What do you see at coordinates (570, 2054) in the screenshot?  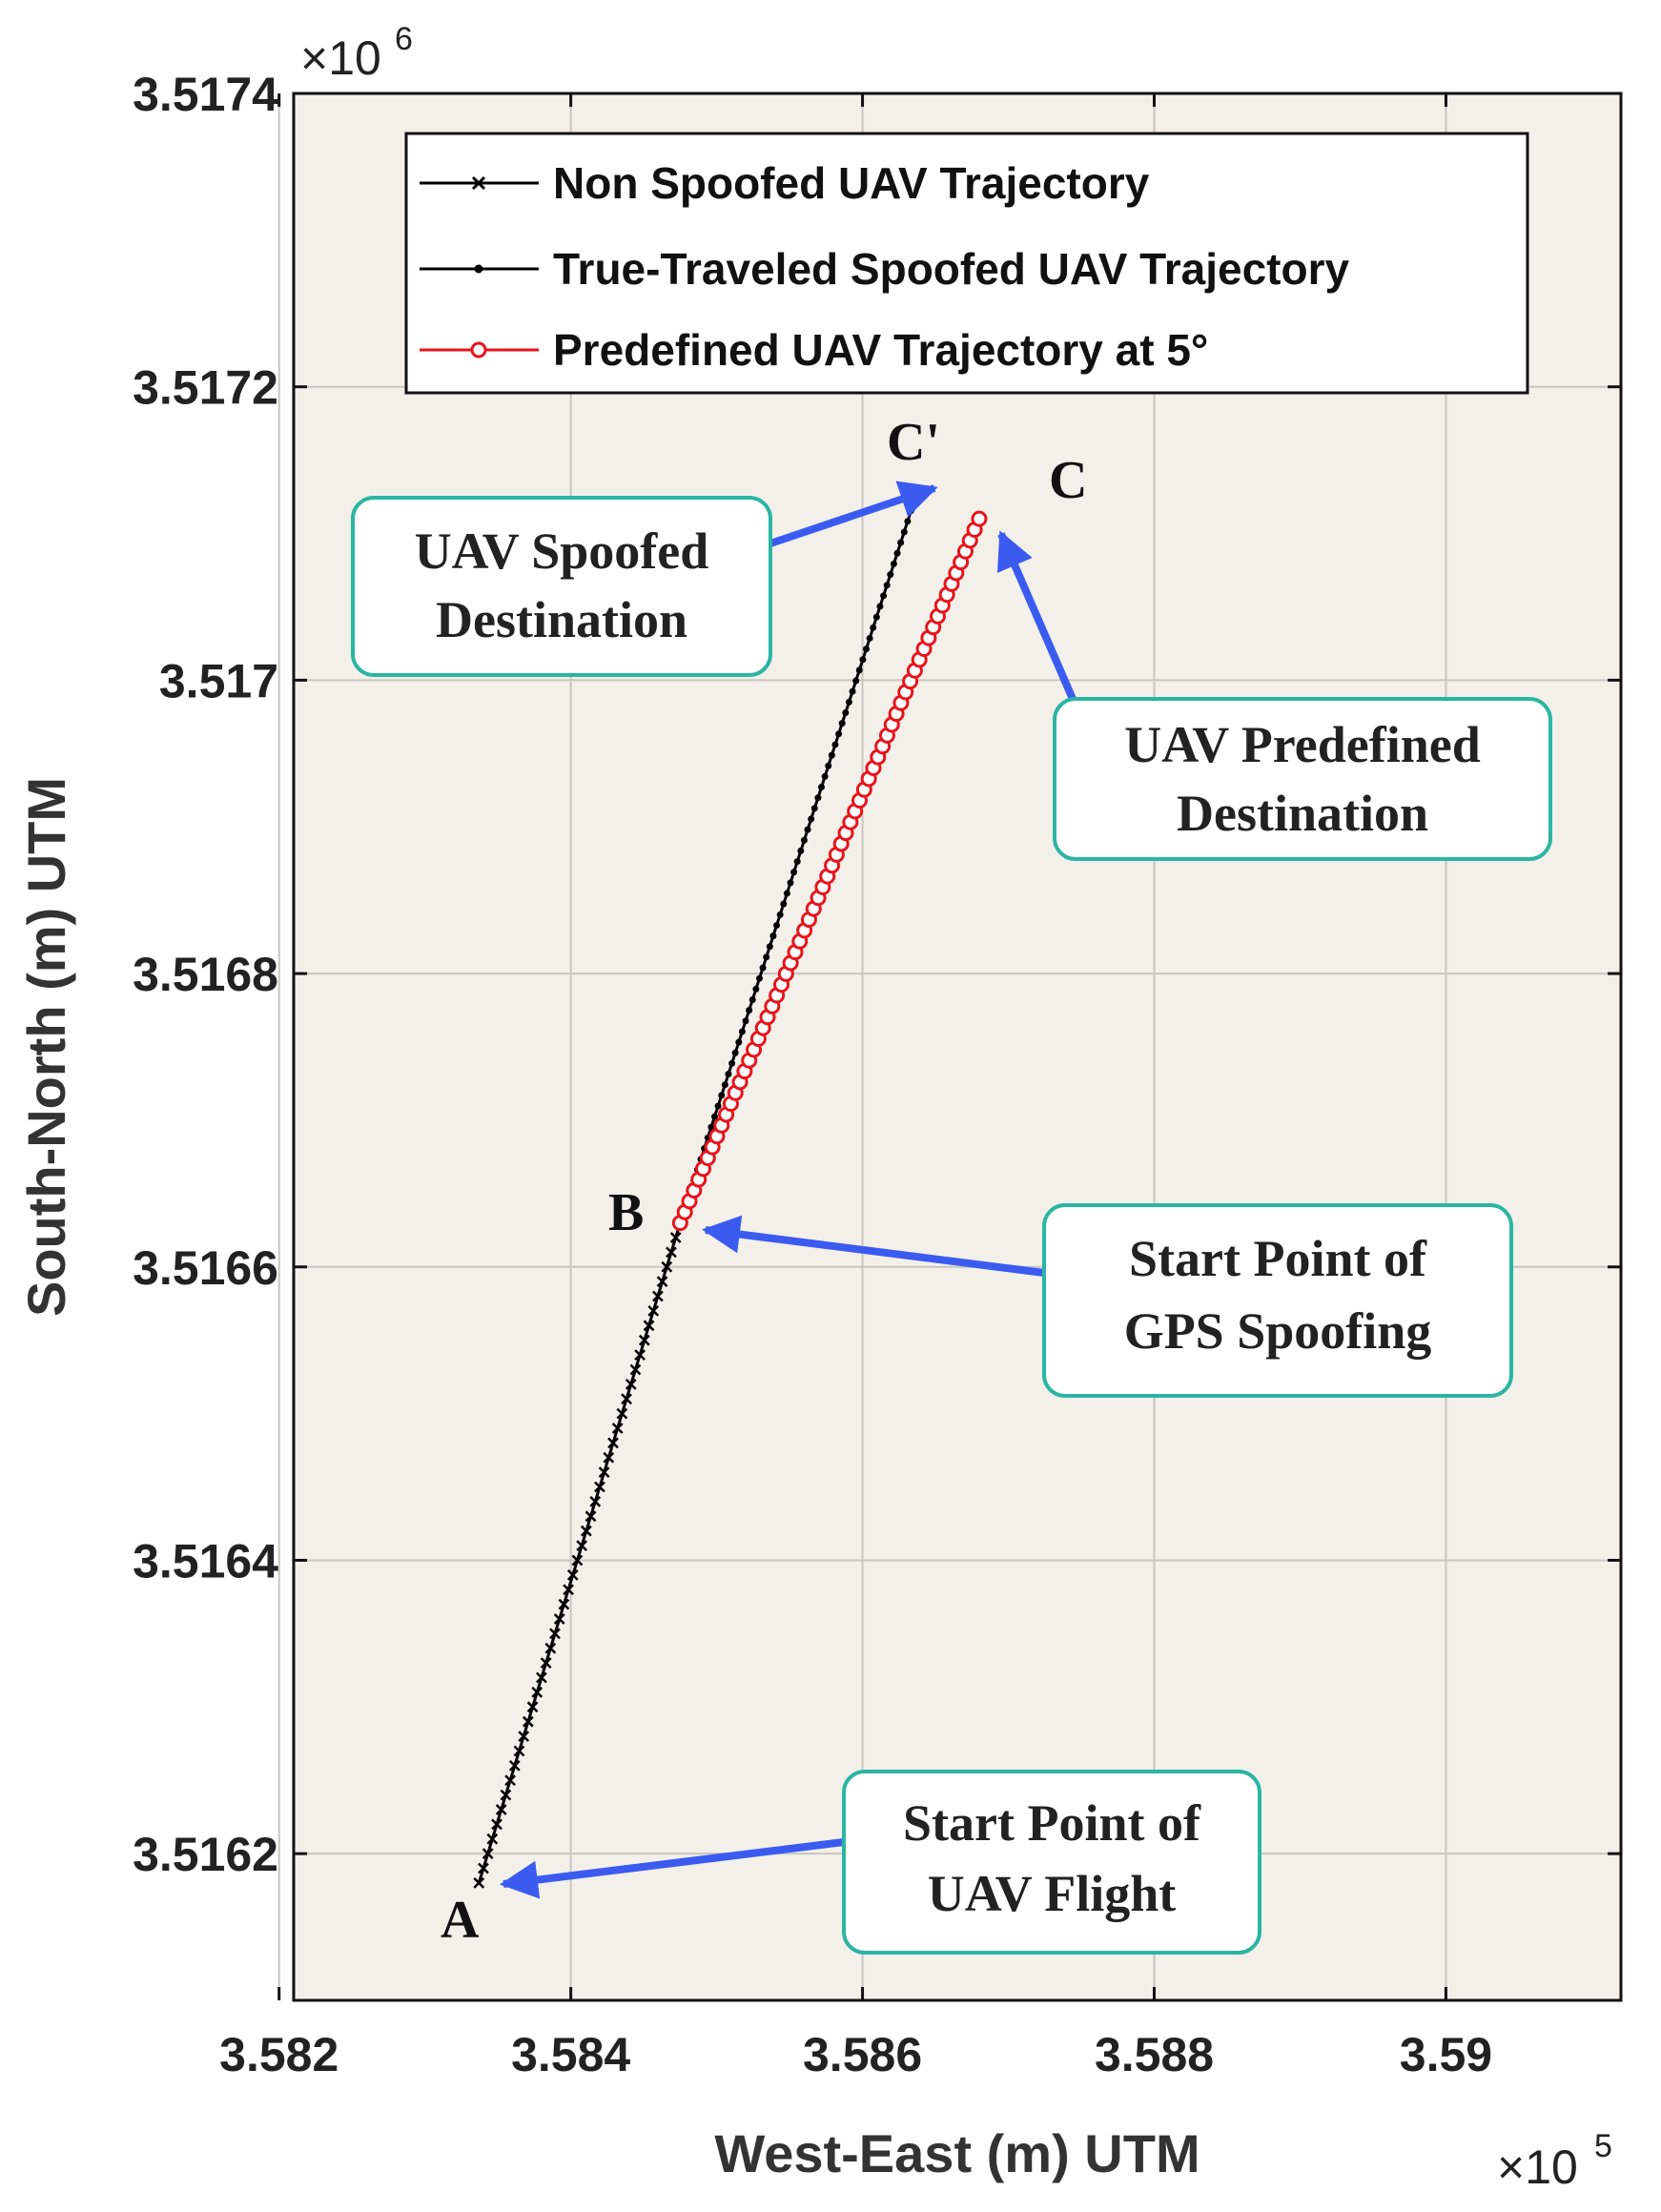 I see `x-tick-label: 3.584` at bounding box center [570, 2054].